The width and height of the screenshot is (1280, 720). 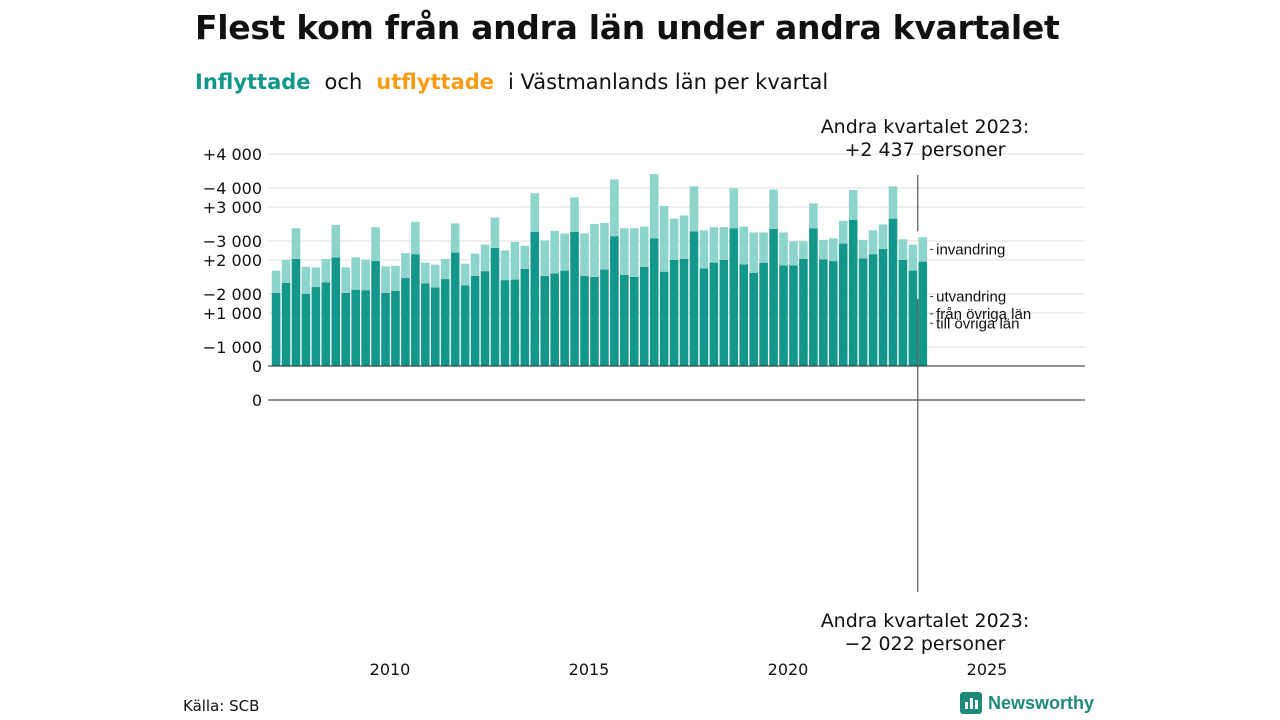 What do you see at coordinates (925, 644) in the screenshot?
I see `annotation-bottom-line-1: −2 022 personer` at bounding box center [925, 644].